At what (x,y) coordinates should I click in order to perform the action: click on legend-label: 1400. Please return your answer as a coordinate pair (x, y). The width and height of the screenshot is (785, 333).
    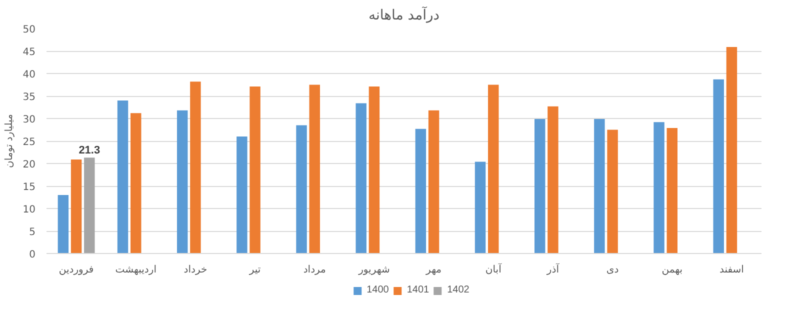
    Looking at the image, I should click on (377, 290).